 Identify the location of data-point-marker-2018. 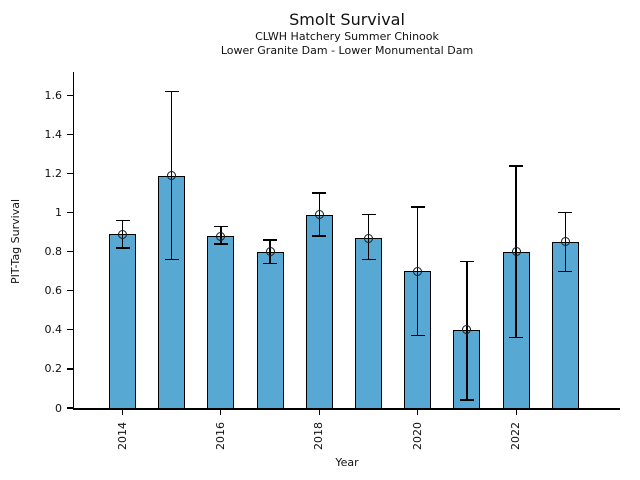
(319, 215).